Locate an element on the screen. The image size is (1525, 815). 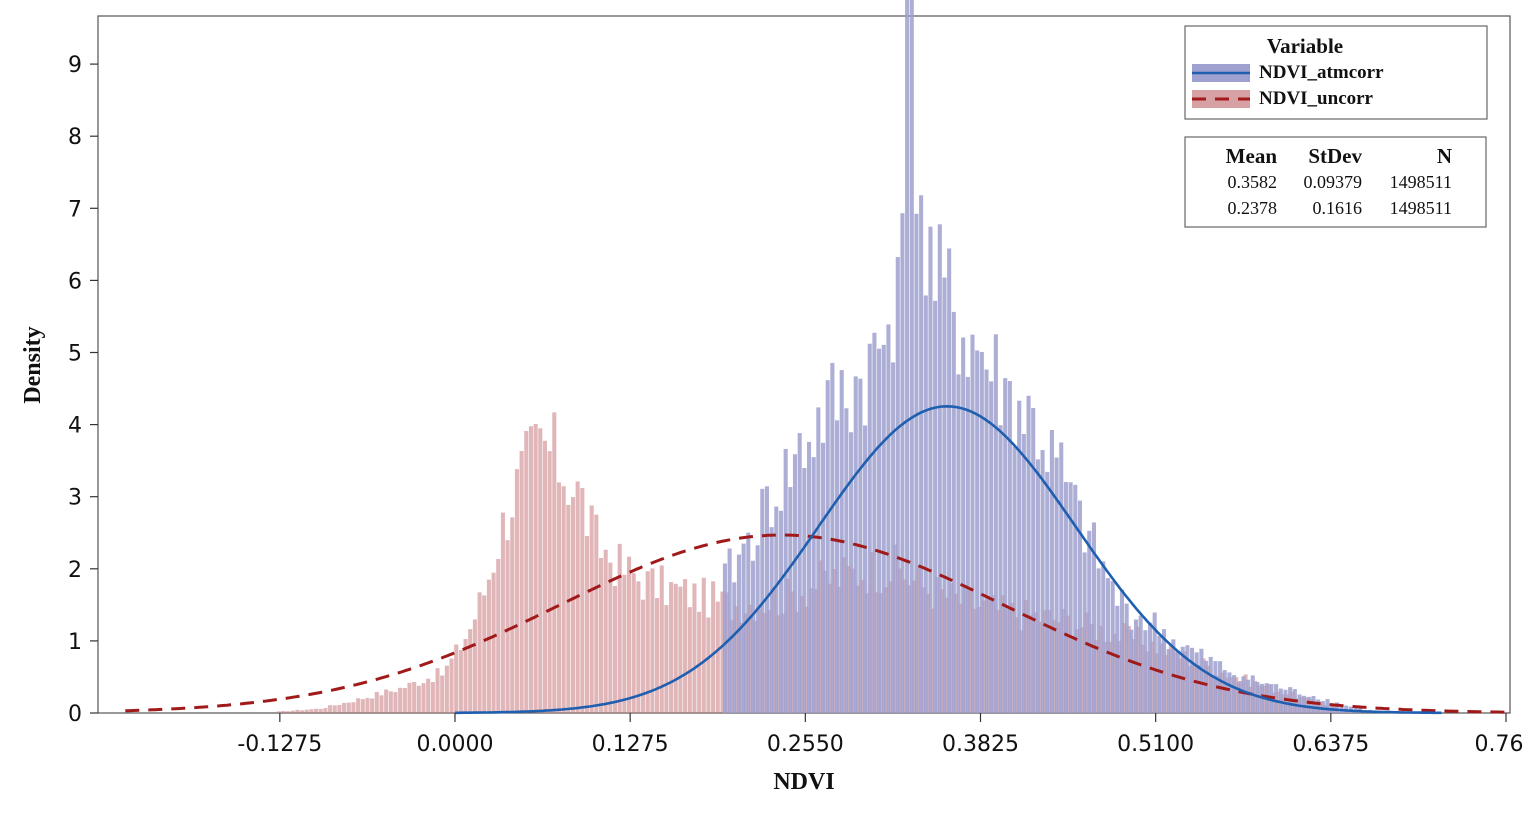
stats-row-2-n: 1498511 is located at coordinates (1421, 208).